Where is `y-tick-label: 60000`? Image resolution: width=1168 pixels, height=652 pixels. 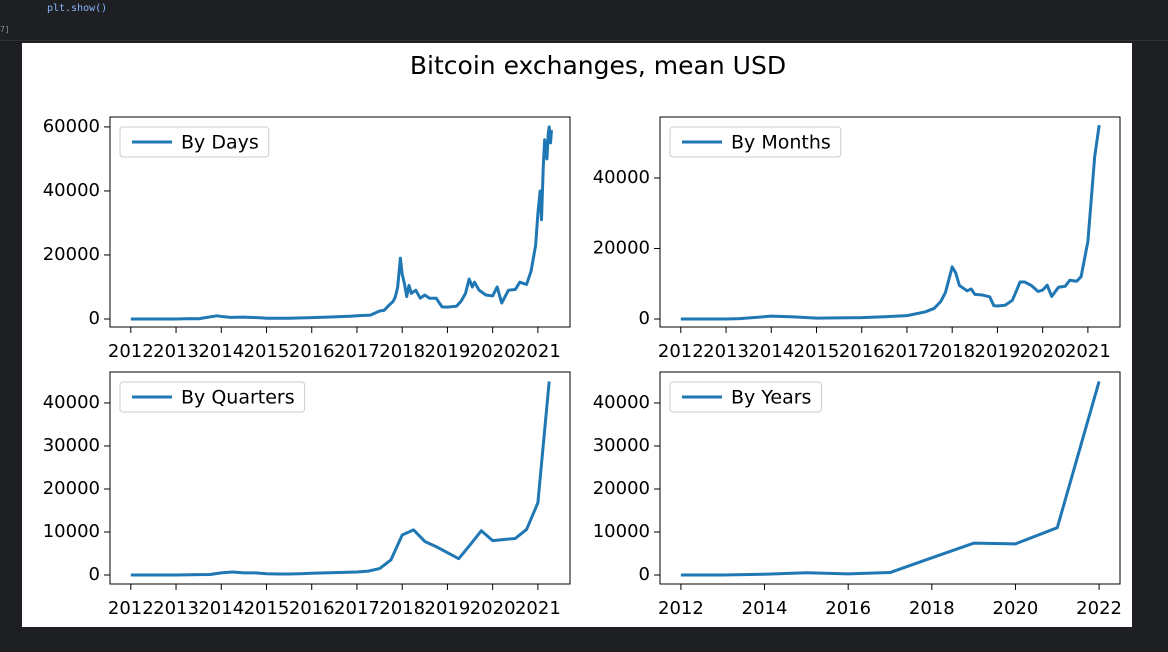
y-tick-label: 60000 is located at coordinates (71, 126).